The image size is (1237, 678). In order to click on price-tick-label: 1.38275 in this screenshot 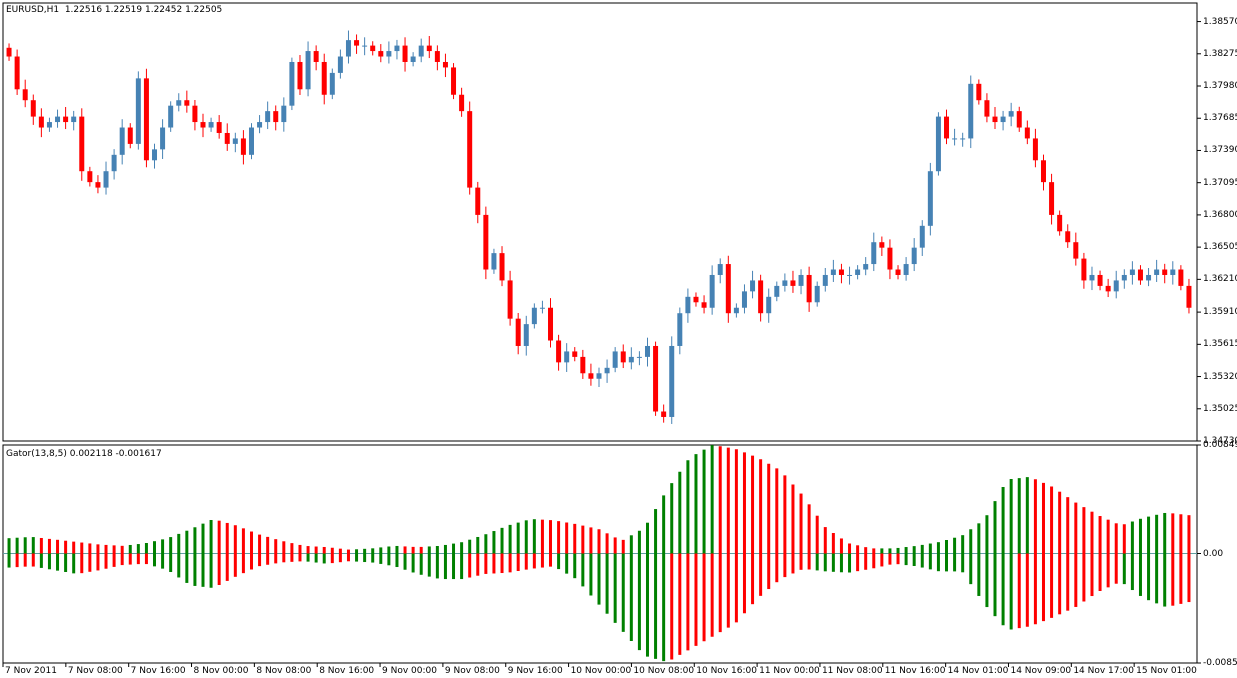, I will do `click(1220, 53)`.